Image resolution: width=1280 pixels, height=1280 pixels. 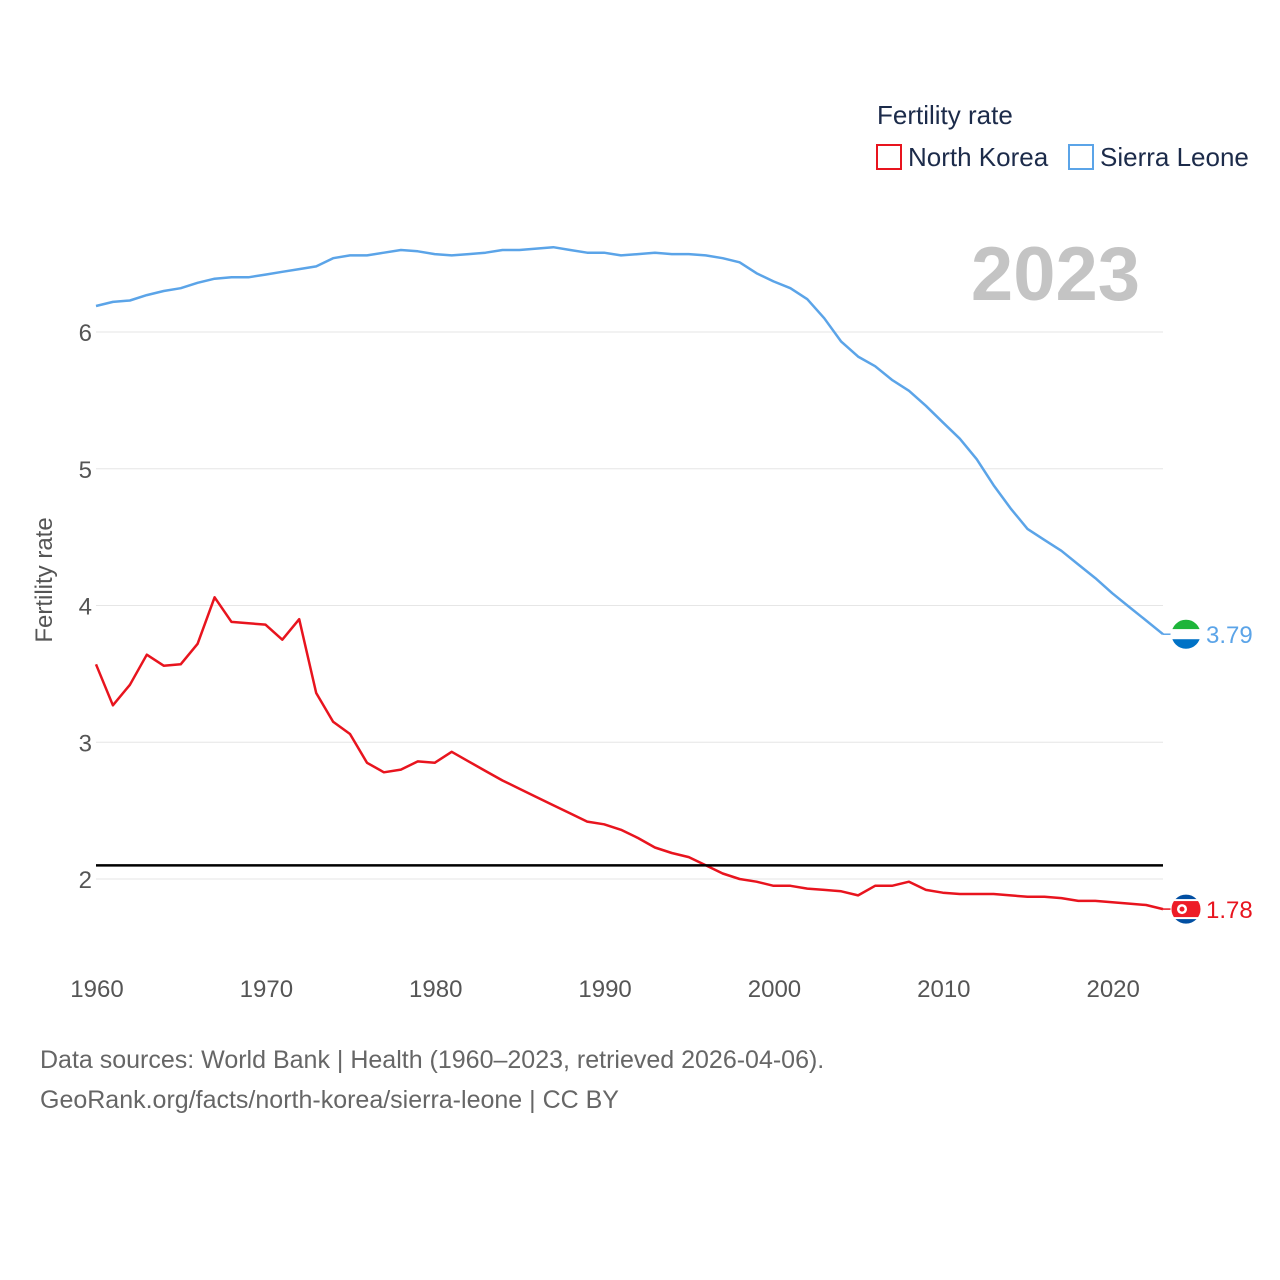 I want to click on legend-label-sierra-leone: Sierra Leone, so click(x=1174, y=157).